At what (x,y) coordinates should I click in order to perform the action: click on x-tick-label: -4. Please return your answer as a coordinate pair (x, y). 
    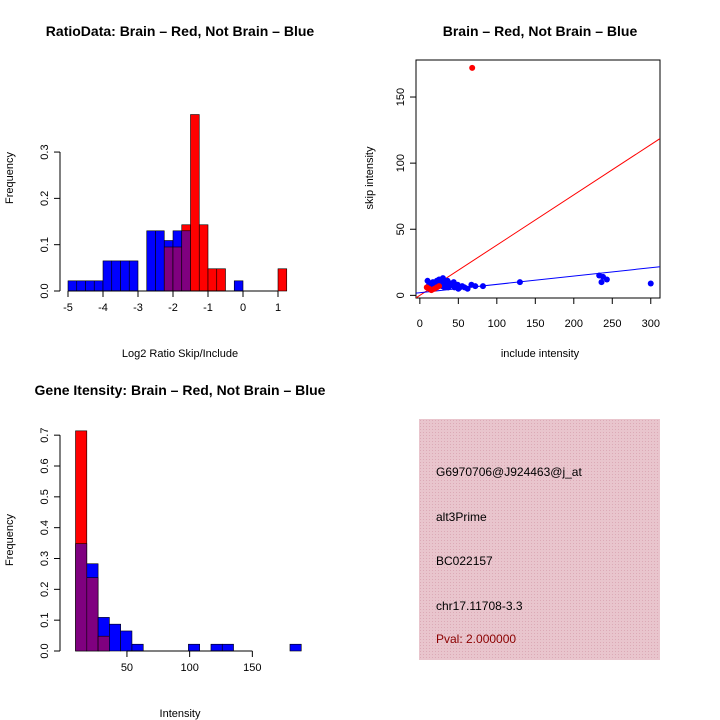
    Looking at the image, I should click on (103, 308).